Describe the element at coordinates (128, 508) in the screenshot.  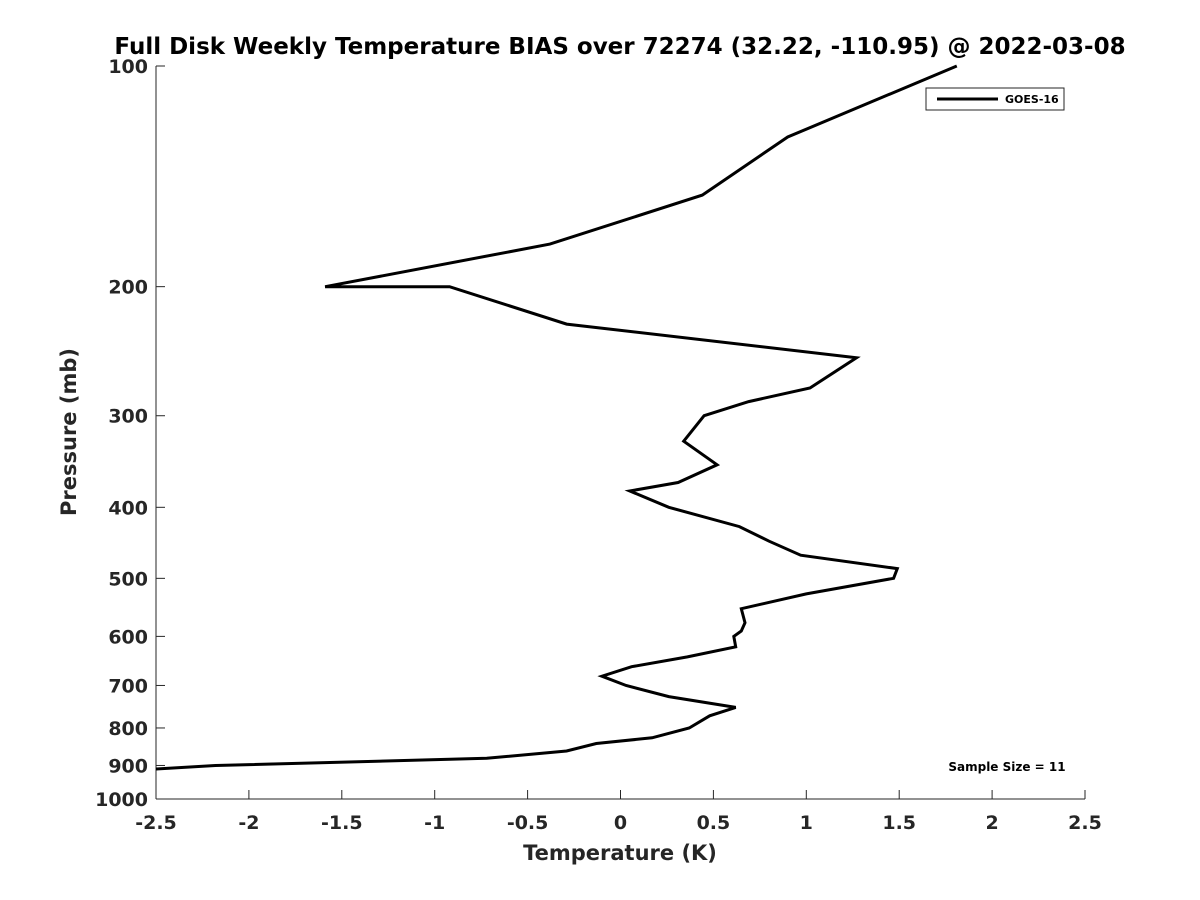
I see `y-tick-label-3: 400` at that location.